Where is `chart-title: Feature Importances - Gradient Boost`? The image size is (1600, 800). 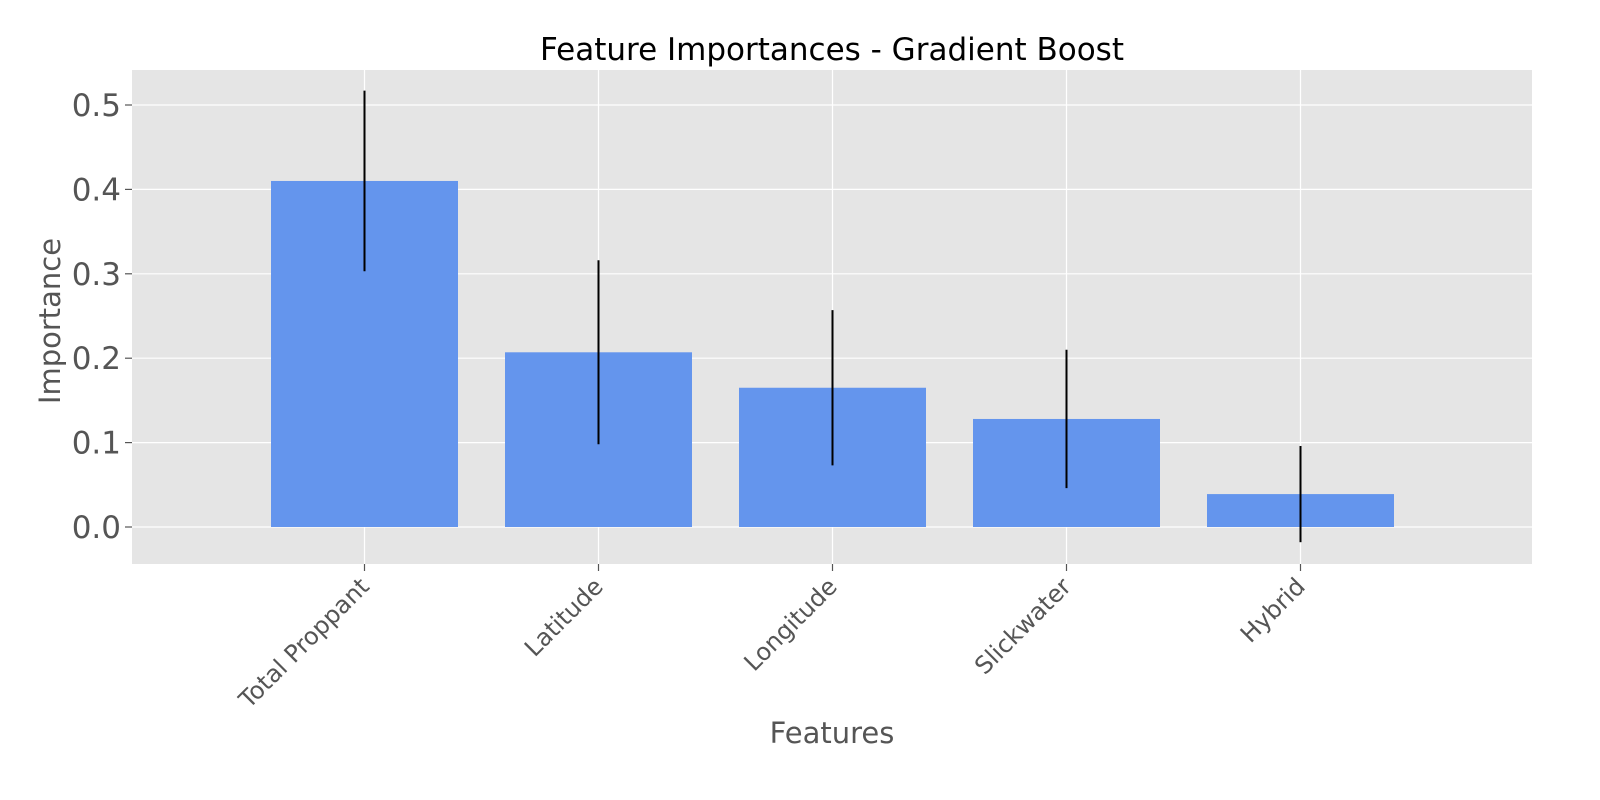 chart-title: Feature Importances - Gradient Boost is located at coordinates (832, 50).